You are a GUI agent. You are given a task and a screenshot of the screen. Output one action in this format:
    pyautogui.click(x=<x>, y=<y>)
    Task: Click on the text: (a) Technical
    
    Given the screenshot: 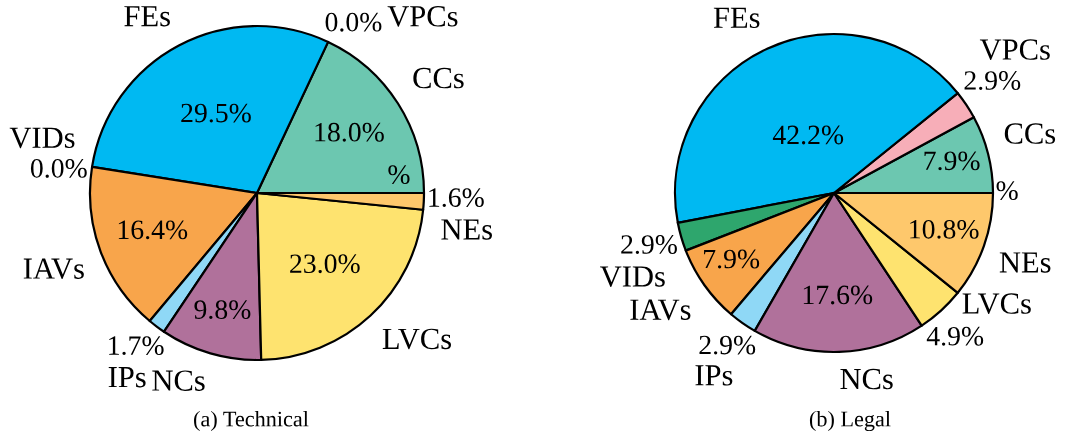 What is the action you would take?
    pyautogui.click(x=251, y=421)
    